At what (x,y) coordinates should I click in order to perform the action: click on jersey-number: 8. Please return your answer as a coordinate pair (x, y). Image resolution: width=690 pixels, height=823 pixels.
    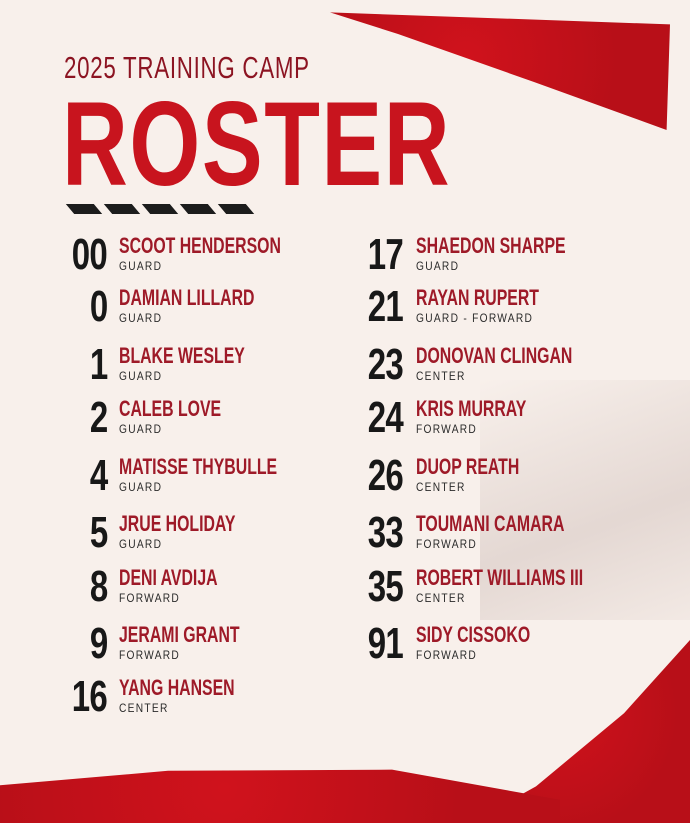
    Looking at the image, I should click on (98, 586).